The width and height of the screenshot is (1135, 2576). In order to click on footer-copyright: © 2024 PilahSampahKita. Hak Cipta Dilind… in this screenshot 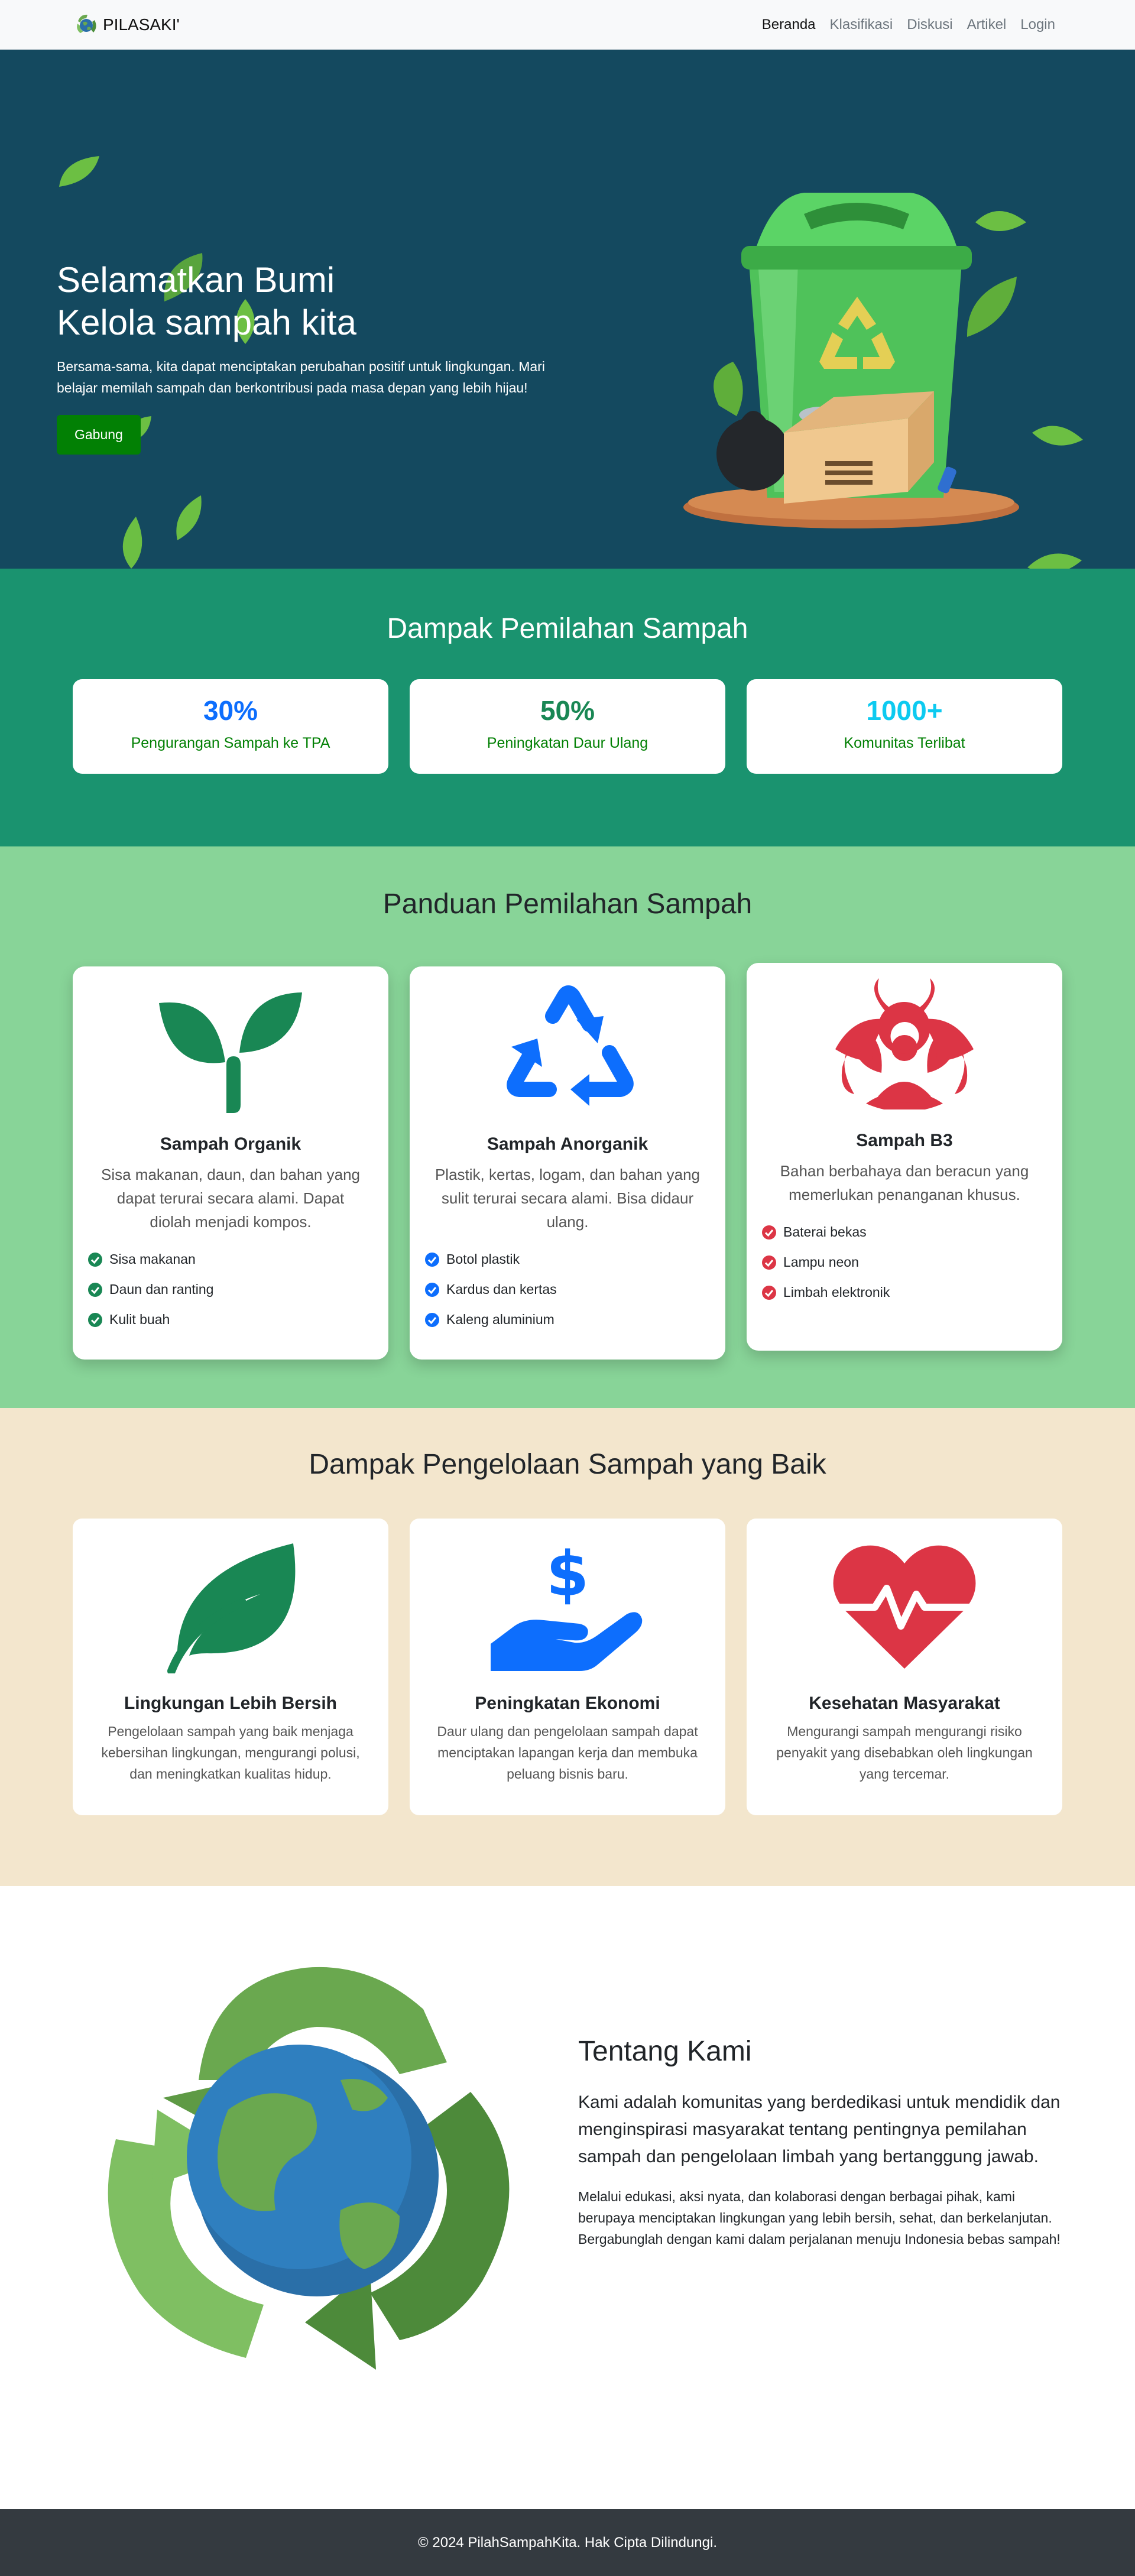, I will do `click(567, 2542)`.